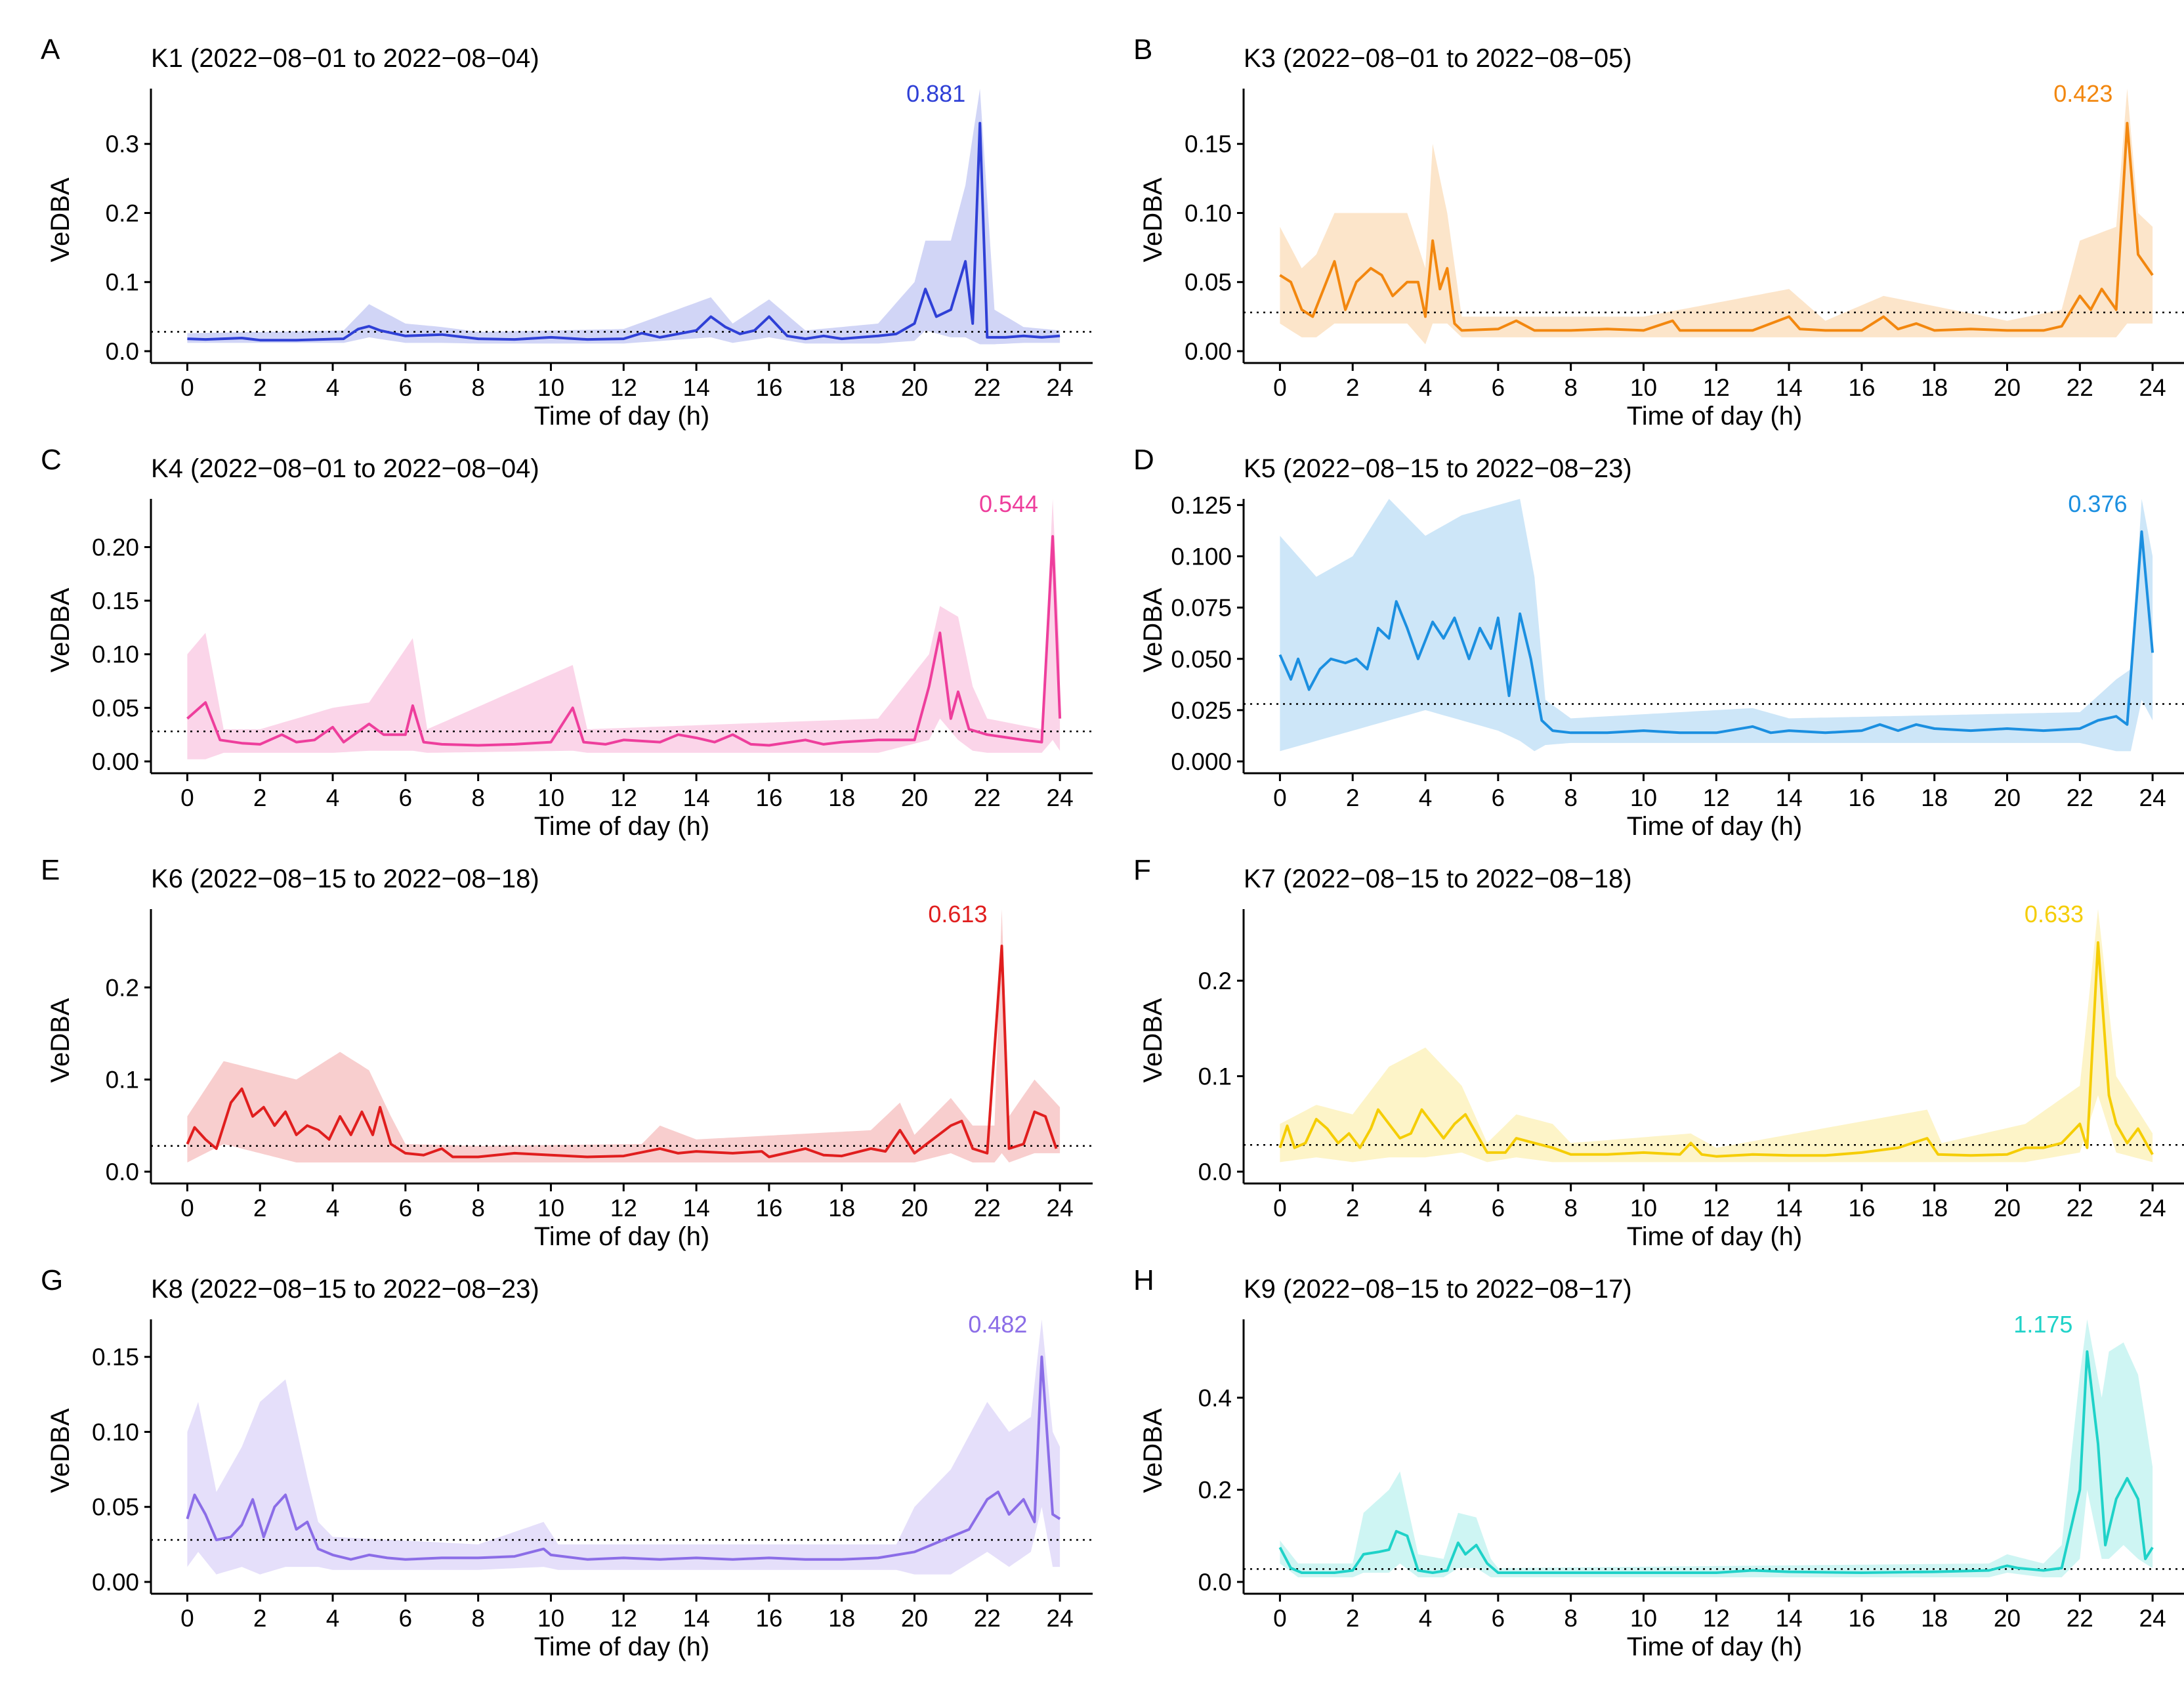  Describe the element at coordinates (1215, 1076) in the screenshot. I see `y-tick-label: 0.1` at that location.